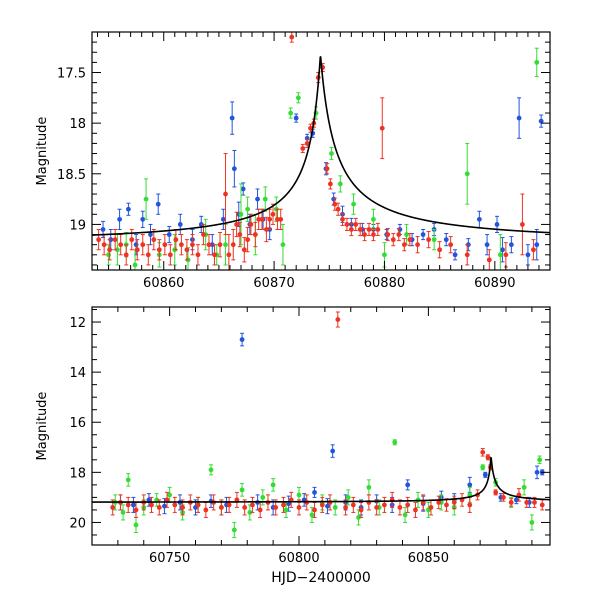  Describe the element at coordinates (71, 74) in the screenshot. I see `y-tick-label: 17.5` at that location.